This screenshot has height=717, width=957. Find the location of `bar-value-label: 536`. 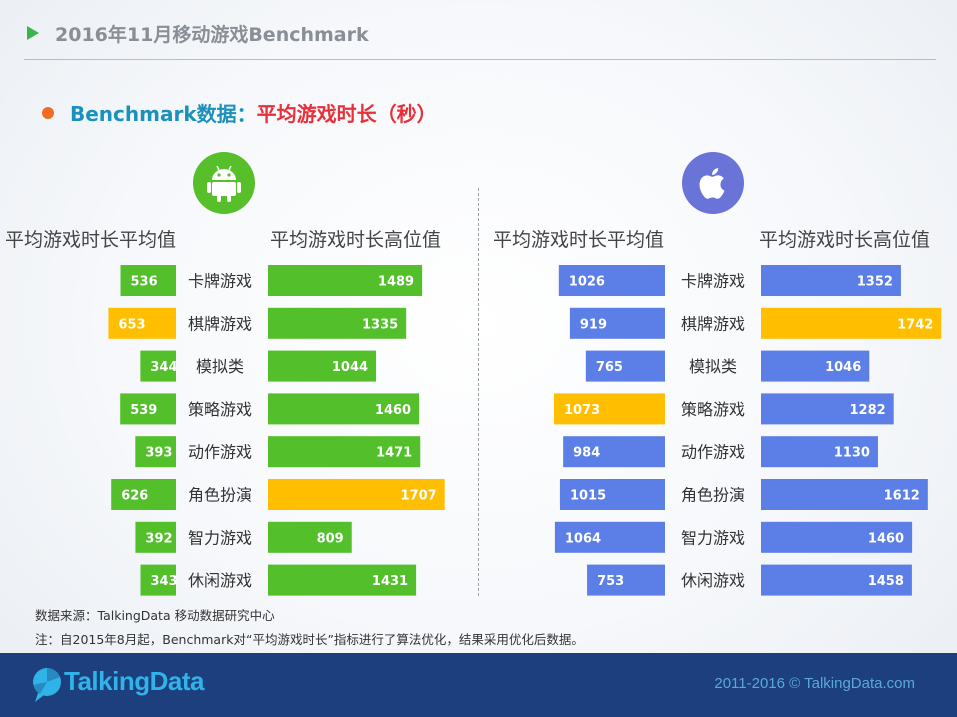

bar-value-label: 536 is located at coordinates (144, 282).